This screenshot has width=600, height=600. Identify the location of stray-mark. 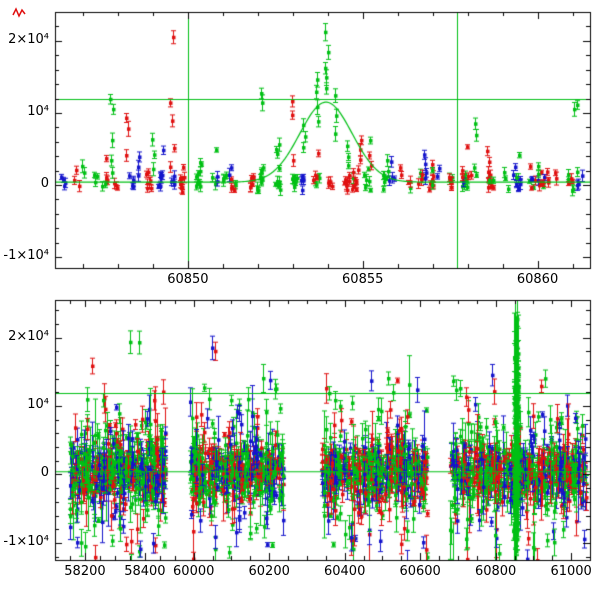
(20, 11).